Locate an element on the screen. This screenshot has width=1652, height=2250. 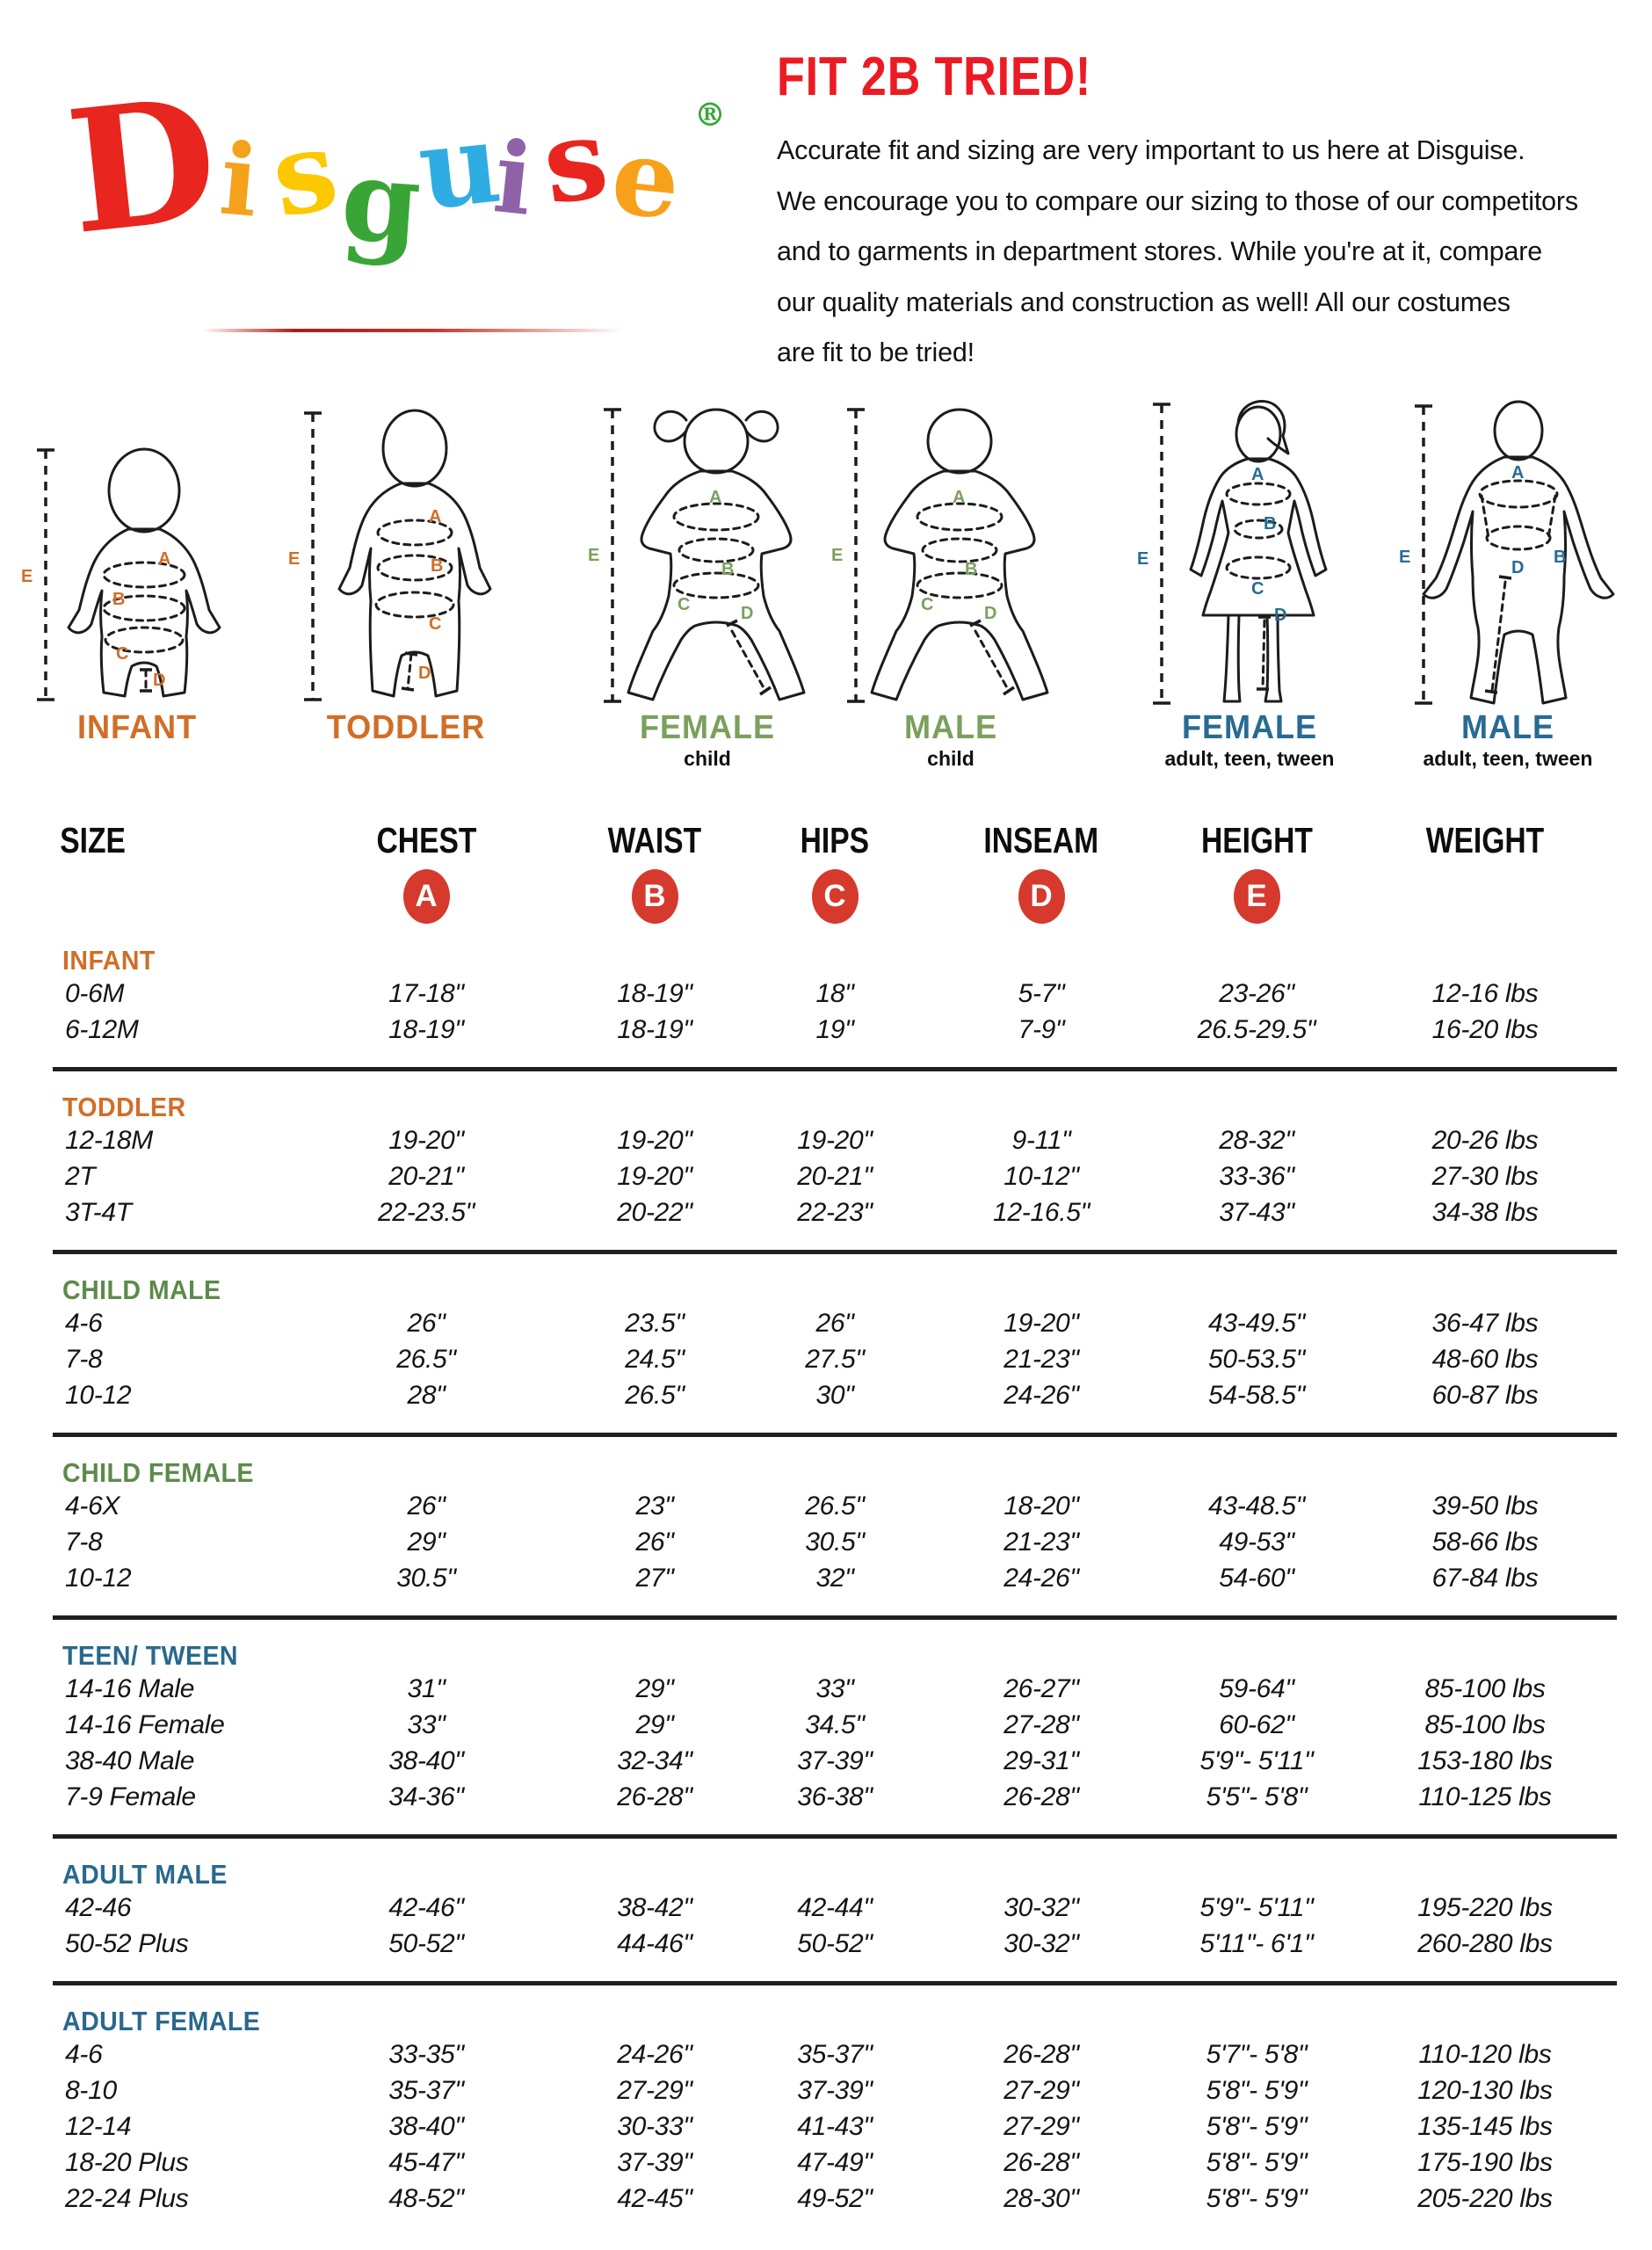
cell-inseam: 12-16.5" is located at coordinates (1041, 1212).